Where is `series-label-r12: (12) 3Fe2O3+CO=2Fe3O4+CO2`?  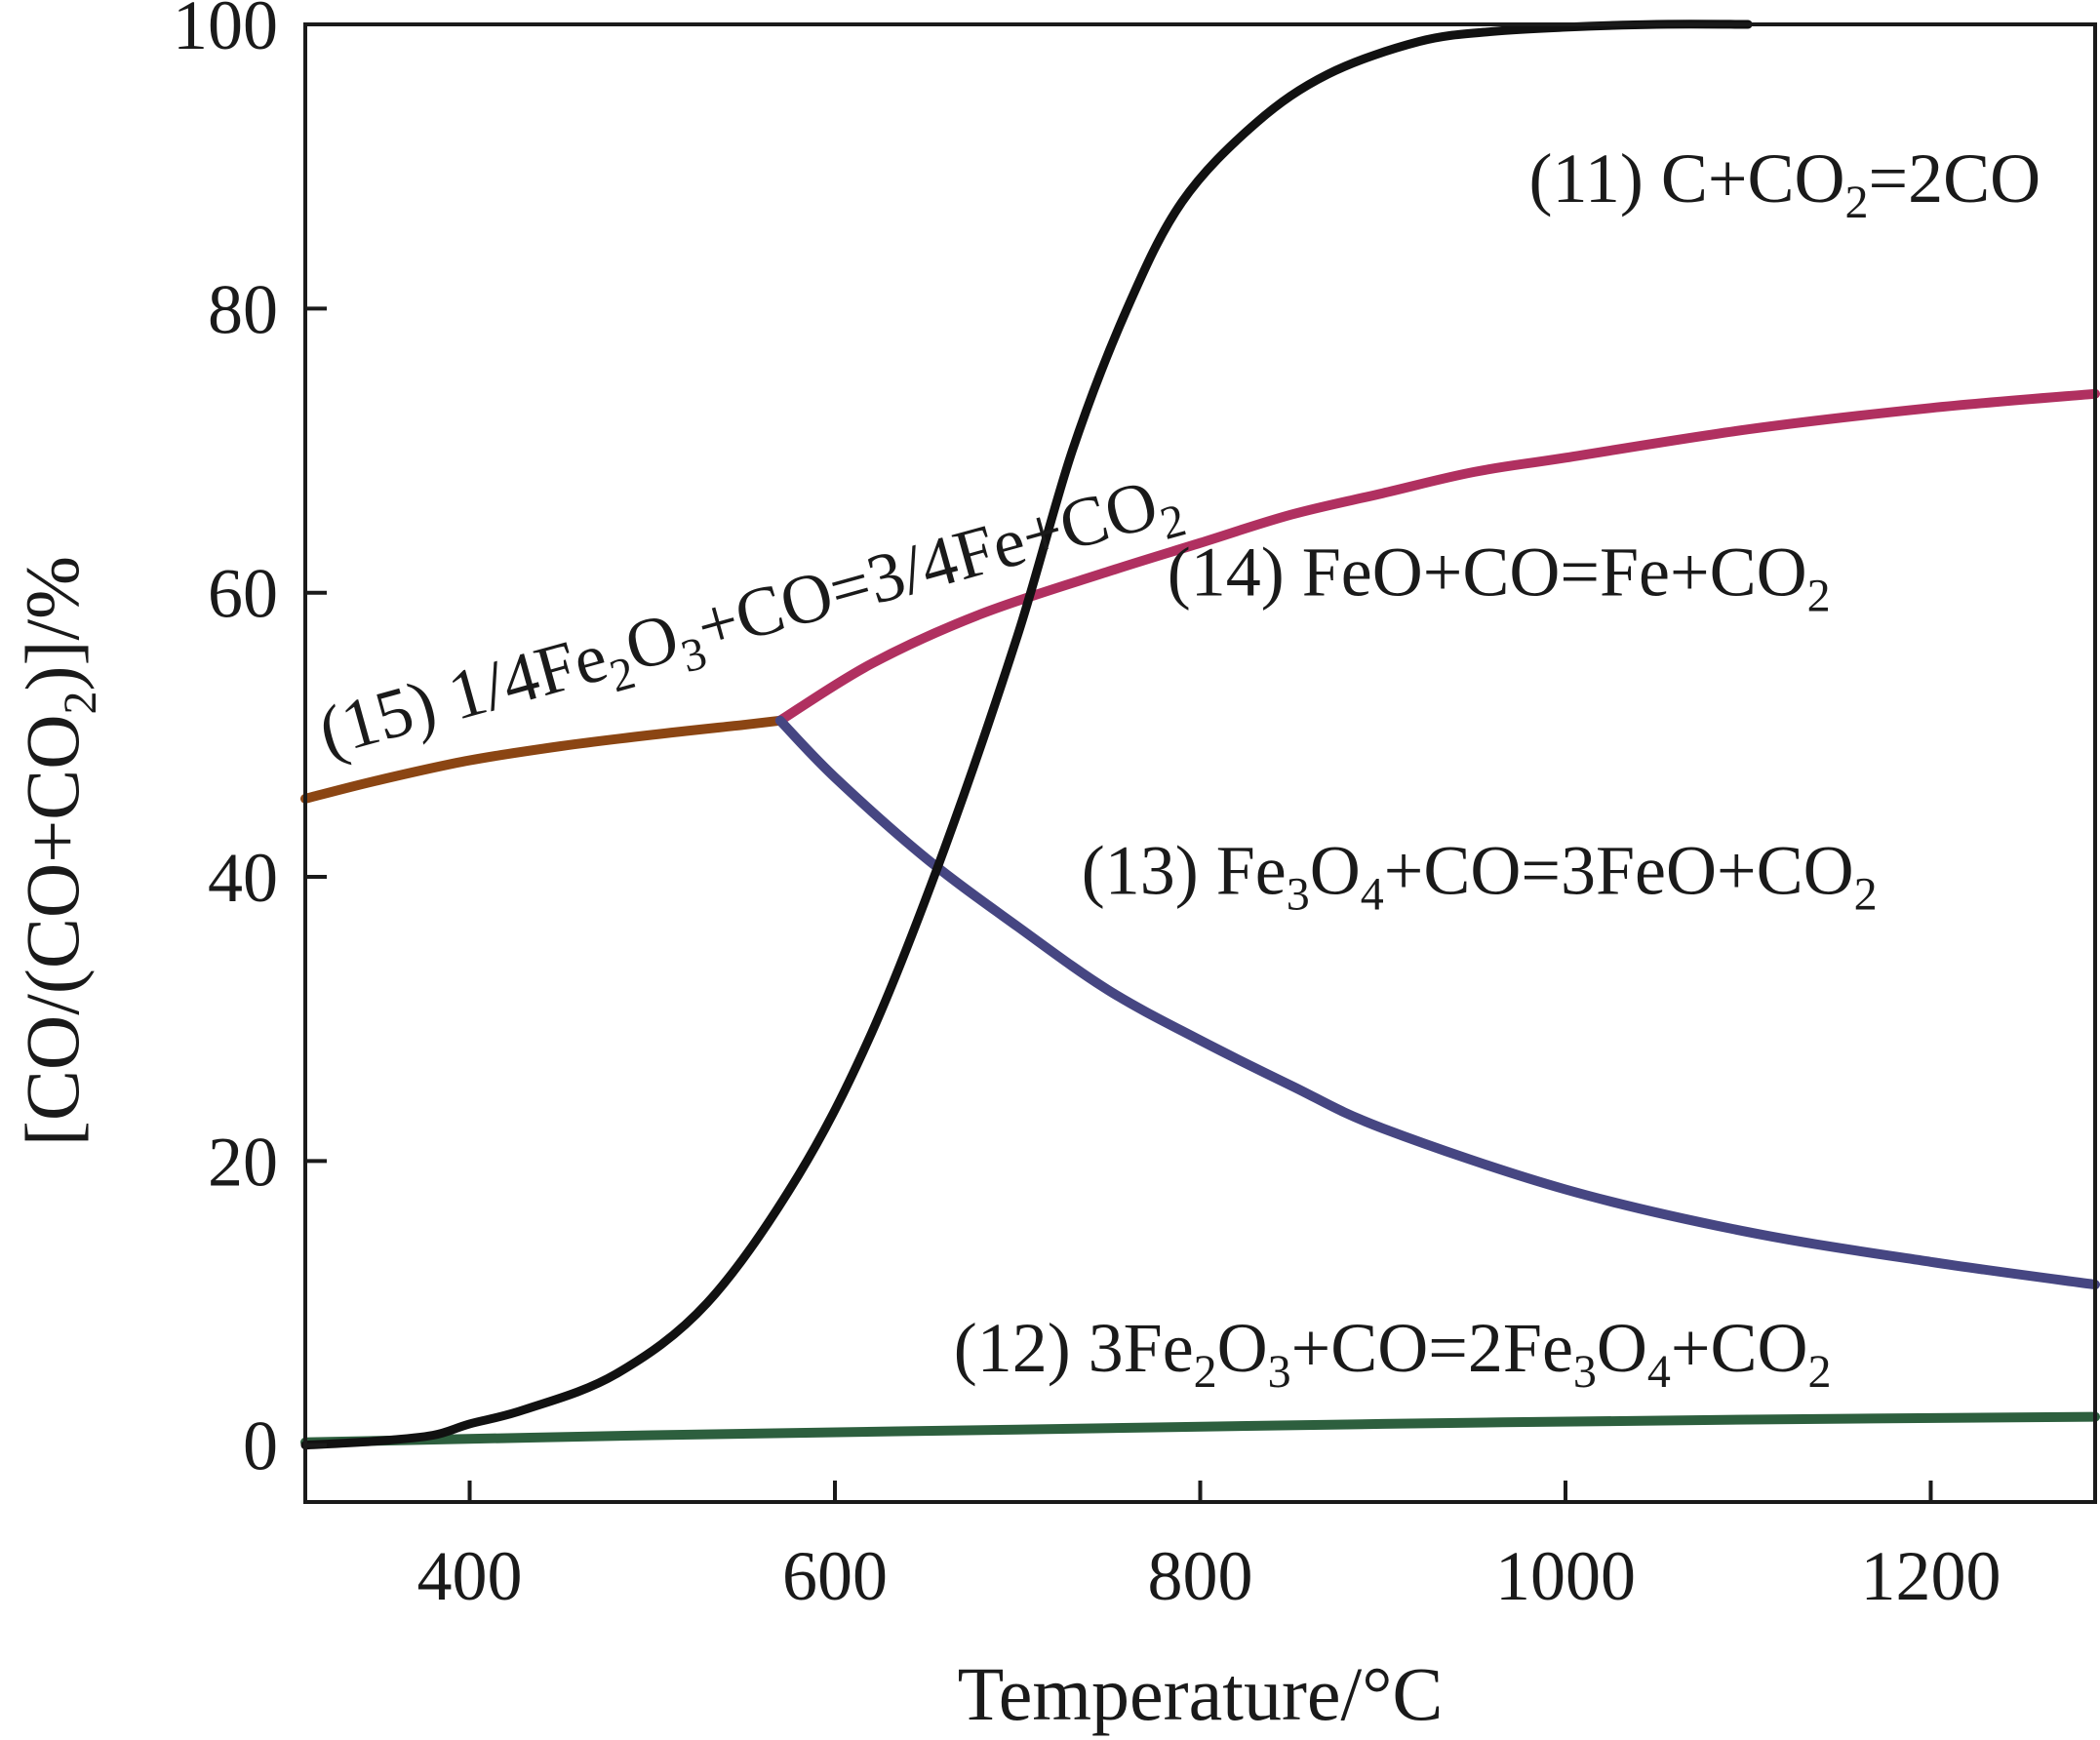 series-label-r12: (12) 3Fe2O3+CO=2Fe3O4+CO2 is located at coordinates (1393, 1353).